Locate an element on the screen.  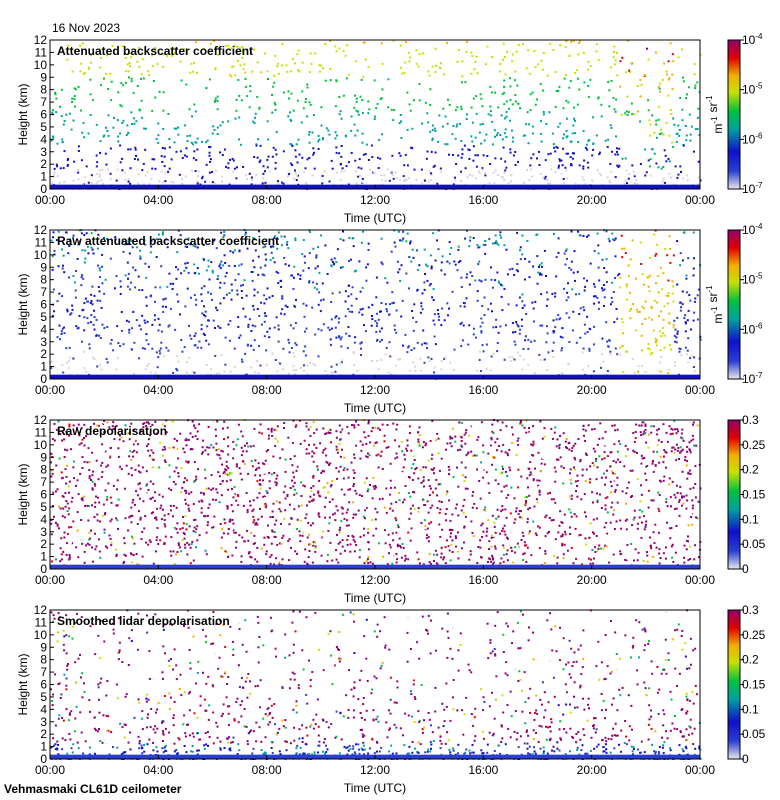
colorbar-unit: m-1sr-1 is located at coordinates (715, 304).